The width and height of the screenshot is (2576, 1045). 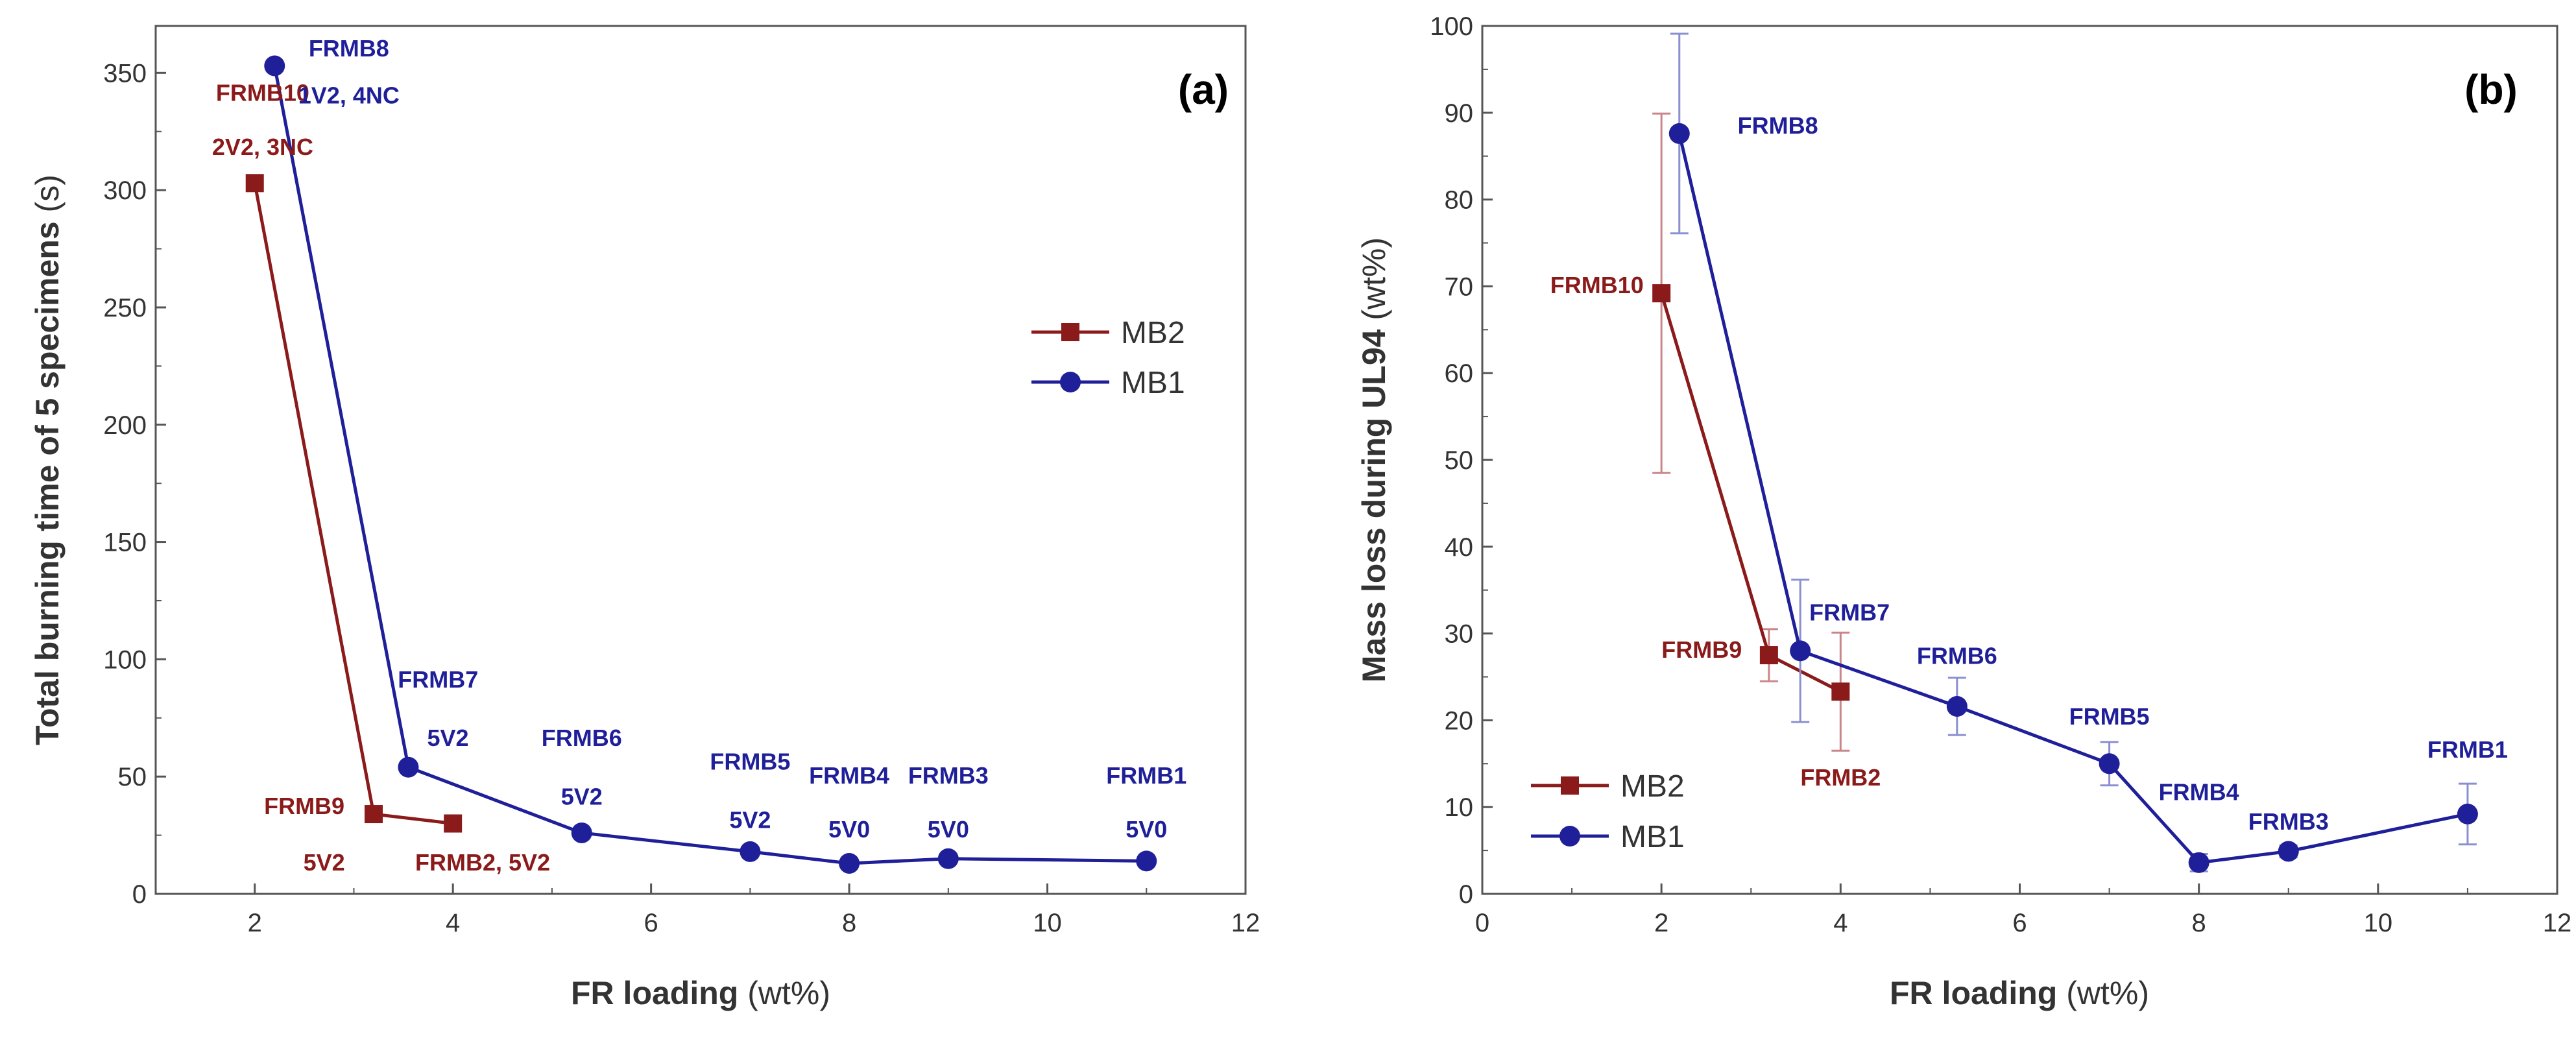 I want to click on y-axis-title-unit: (wt%), so click(x=1374, y=278).